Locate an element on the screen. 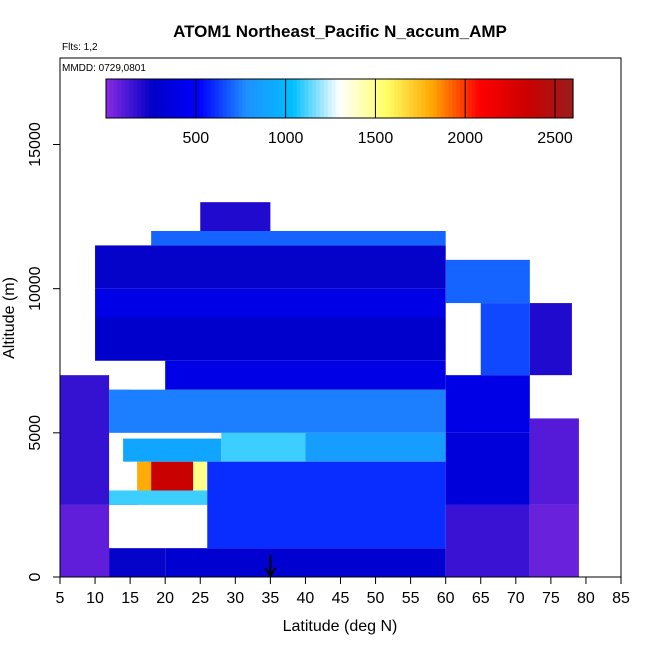 The width and height of the screenshot is (650, 650). x-tick-label: 60 is located at coordinates (446, 598).